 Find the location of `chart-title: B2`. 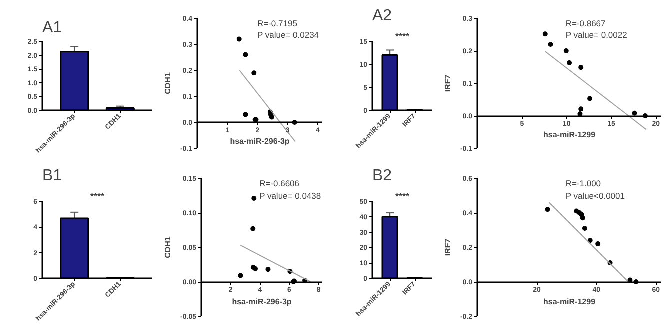

chart-title: B2 is located at coordinates (382, 176).